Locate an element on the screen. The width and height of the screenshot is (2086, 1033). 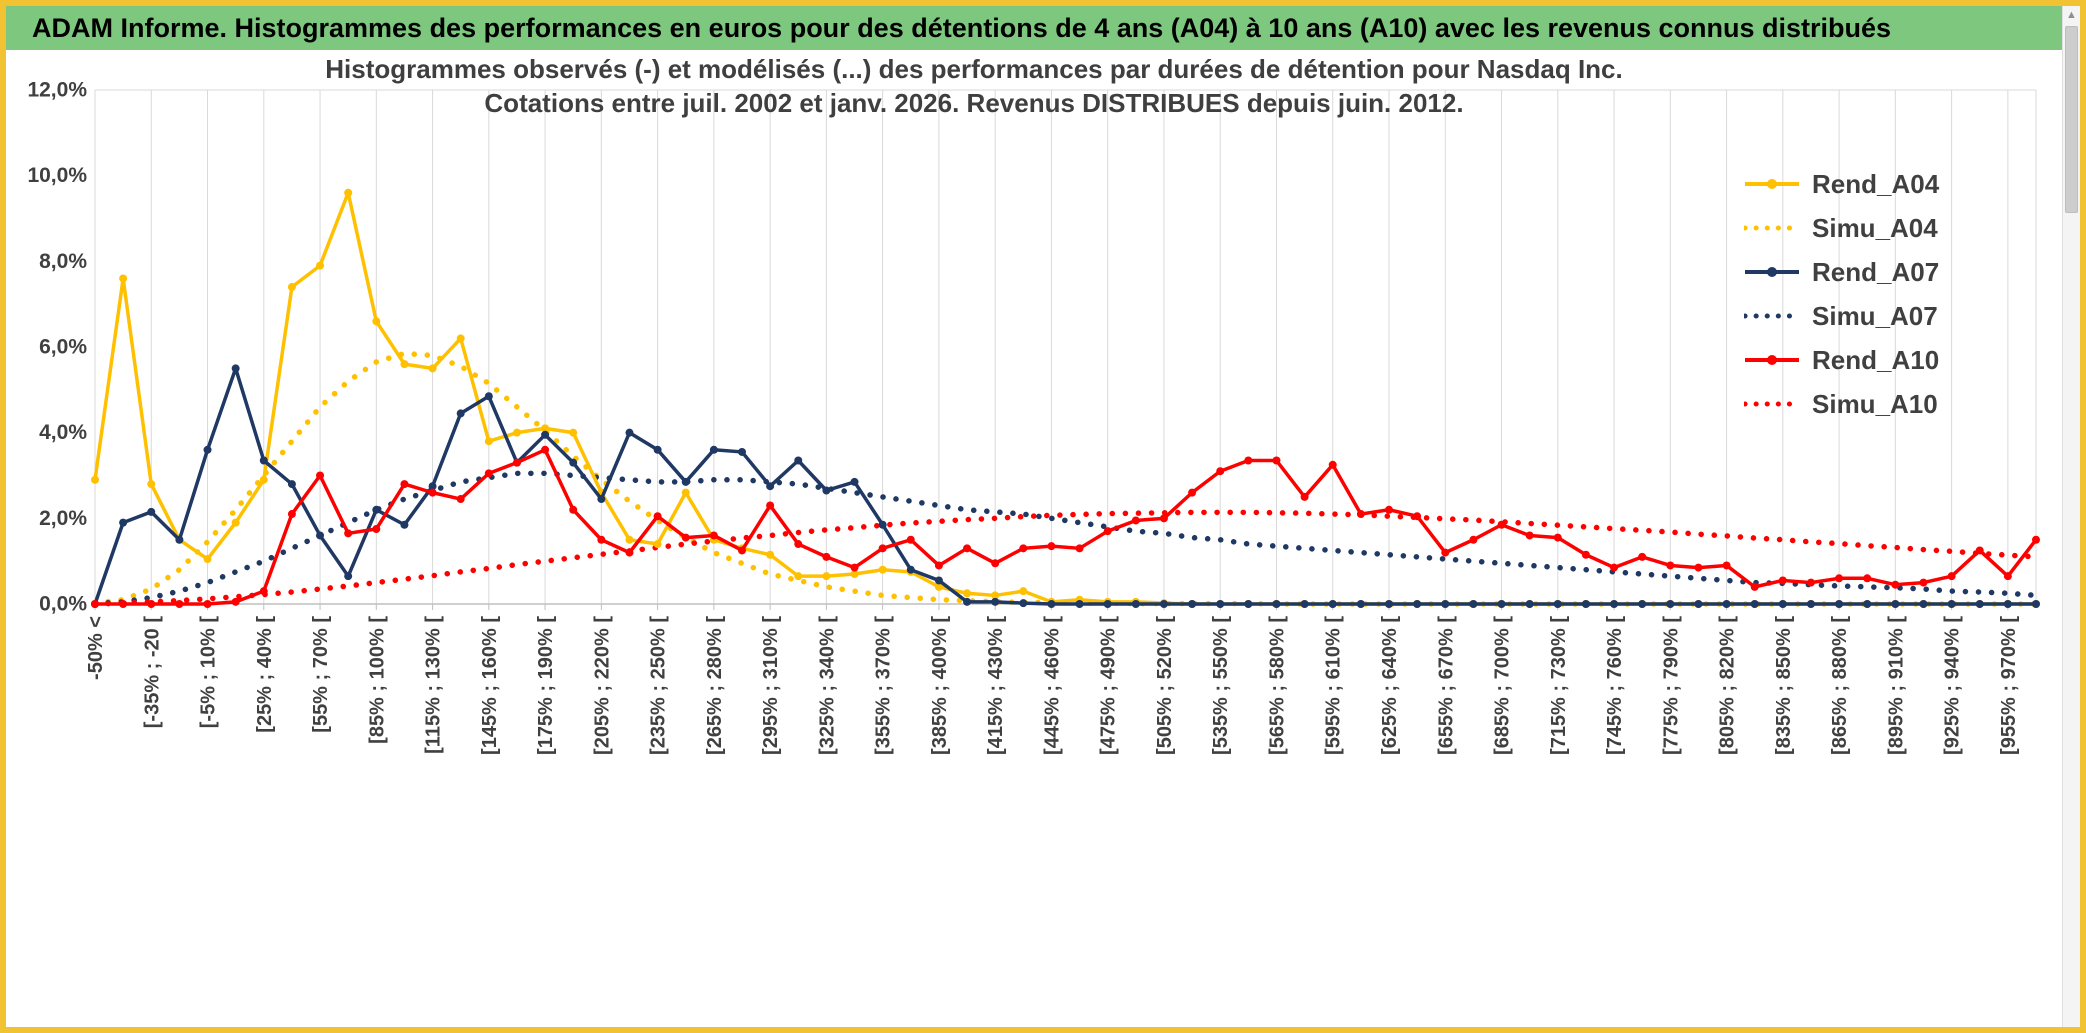
x-tick-label: [115% ; 130% [ is located at coordinates (434, 685).